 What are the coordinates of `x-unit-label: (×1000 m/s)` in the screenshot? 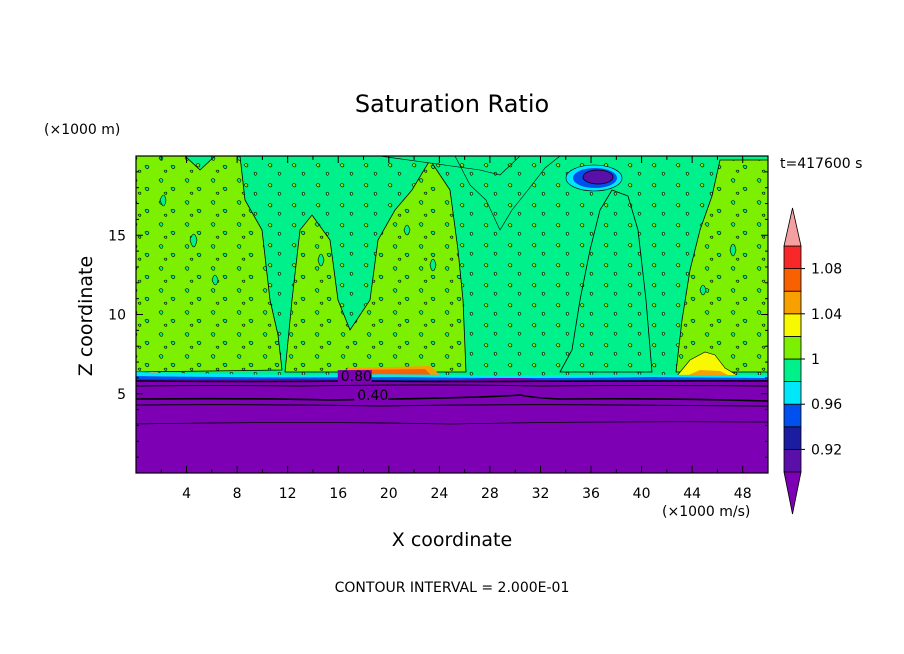 It's located at (706, 512).